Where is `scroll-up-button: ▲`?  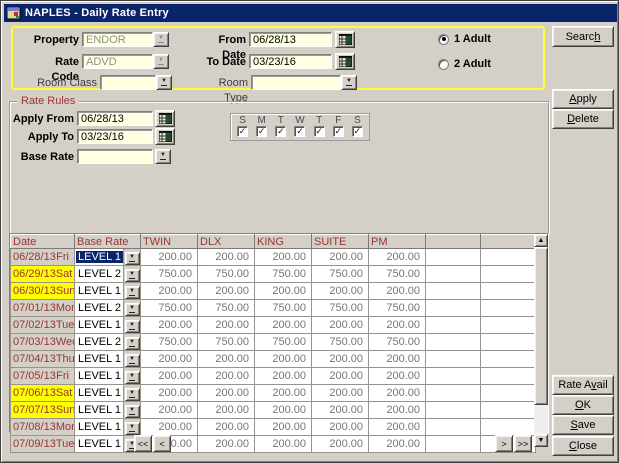
scroll-up-button: ▲ is located at coordinates (541, 240).